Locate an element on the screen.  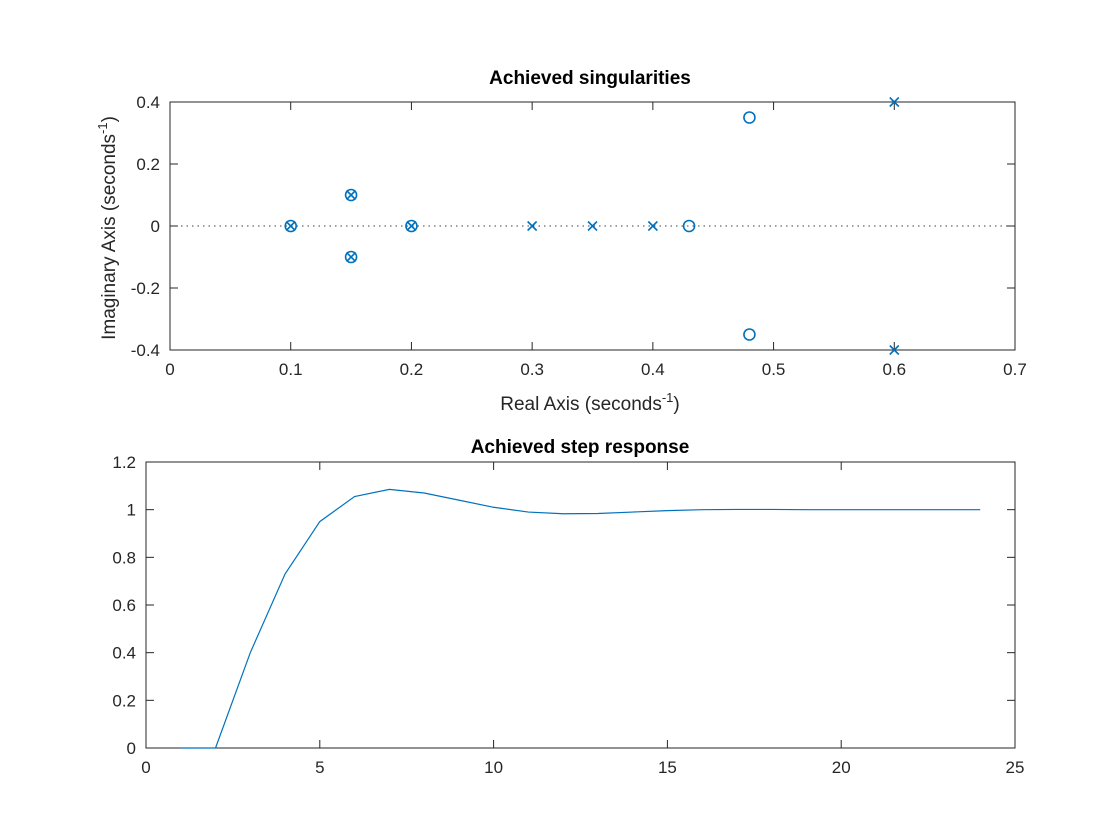
x-tick-label: 10 is located at coordinates (493, 767).